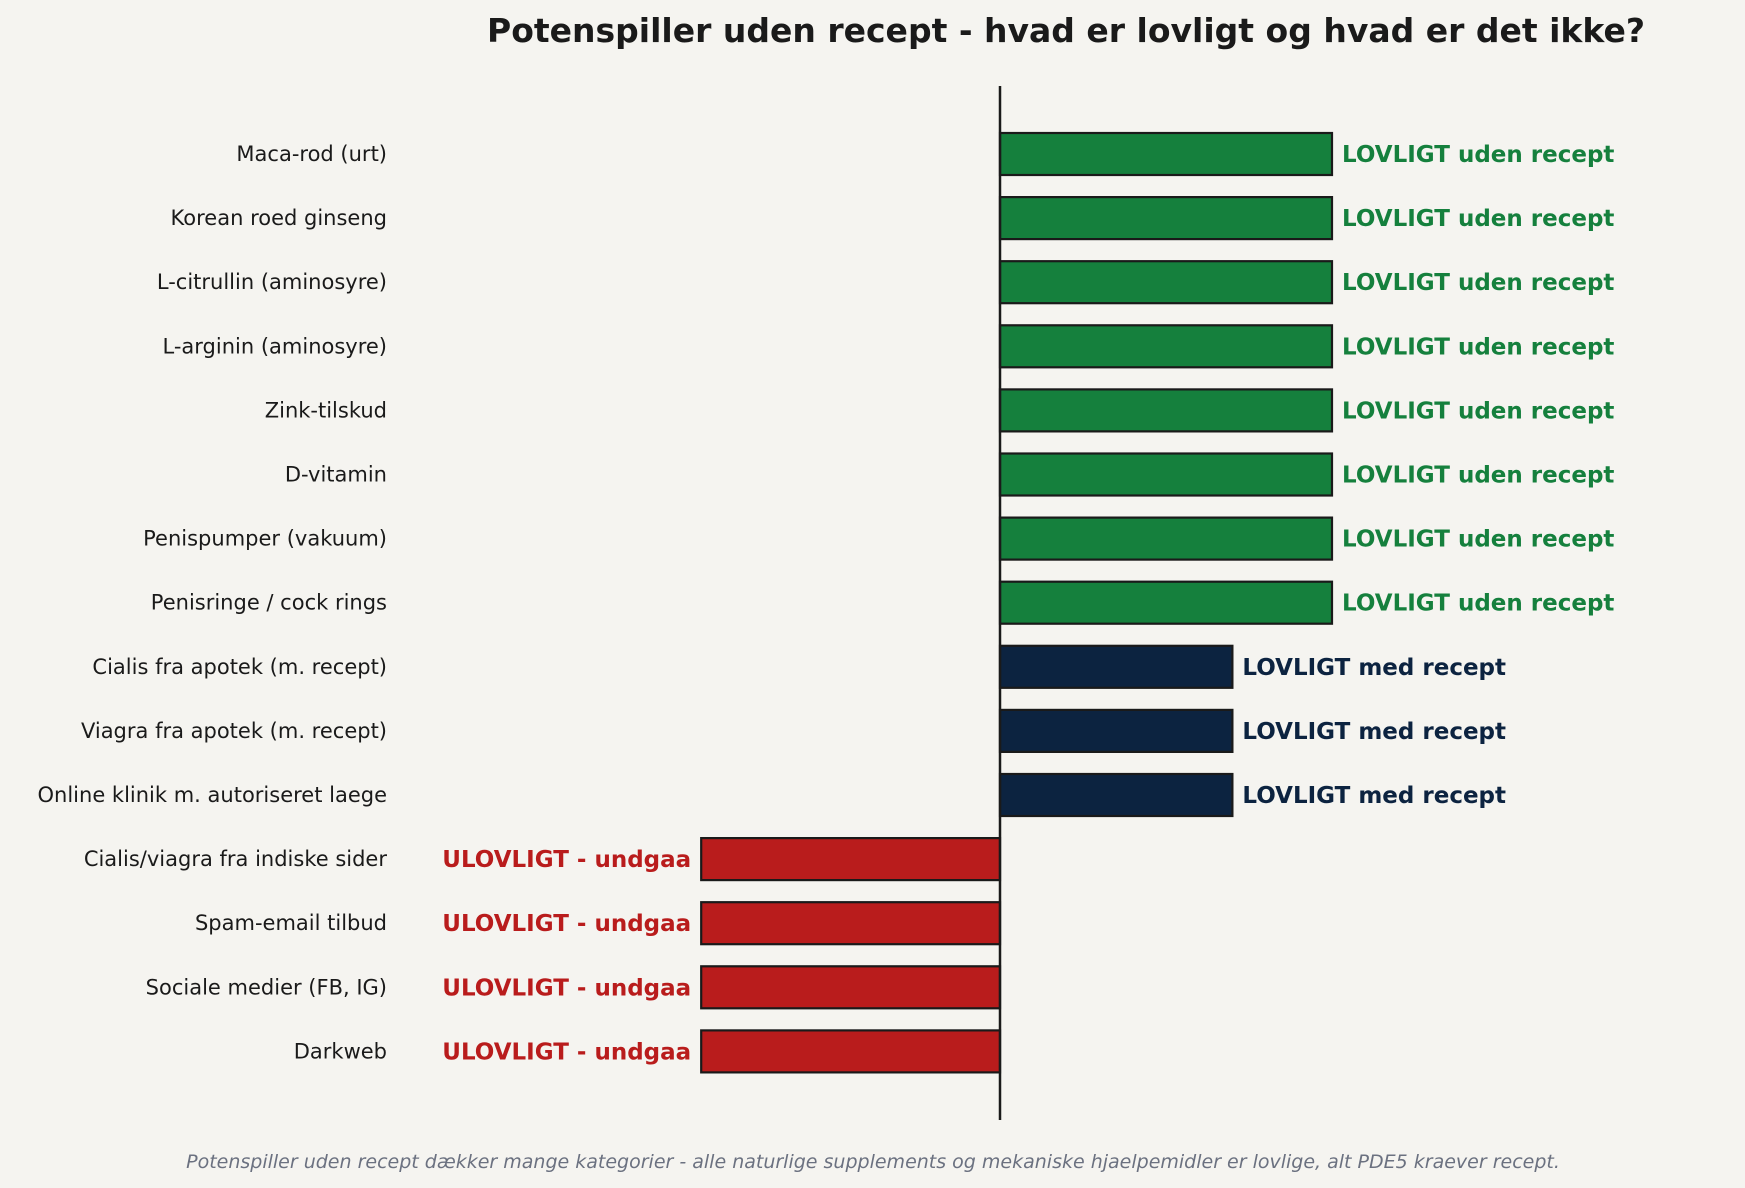  I want to click on category-label: Penispumper (vakuum), so click(265, 539).